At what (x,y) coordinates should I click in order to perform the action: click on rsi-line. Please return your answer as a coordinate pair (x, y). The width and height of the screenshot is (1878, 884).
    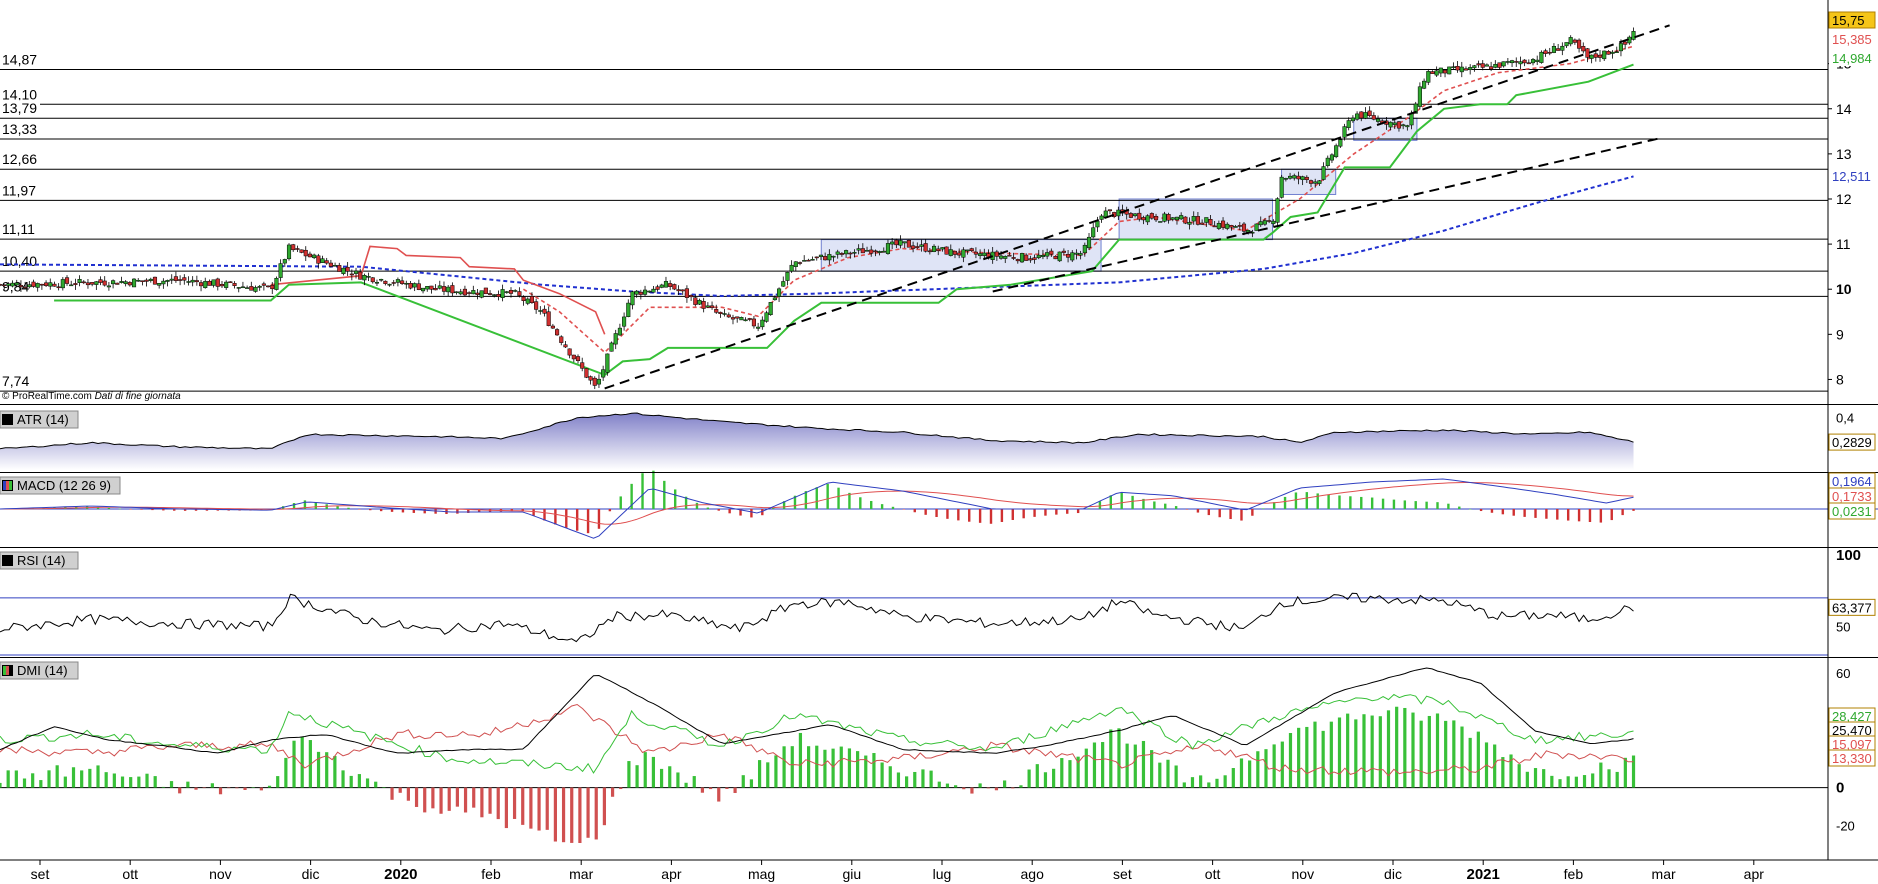
    Looking at the image, I should click on (817, 617).